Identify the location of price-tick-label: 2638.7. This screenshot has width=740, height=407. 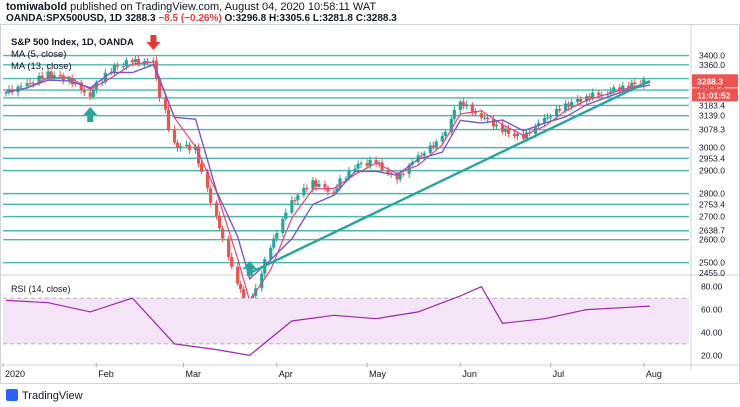
(712, 231).